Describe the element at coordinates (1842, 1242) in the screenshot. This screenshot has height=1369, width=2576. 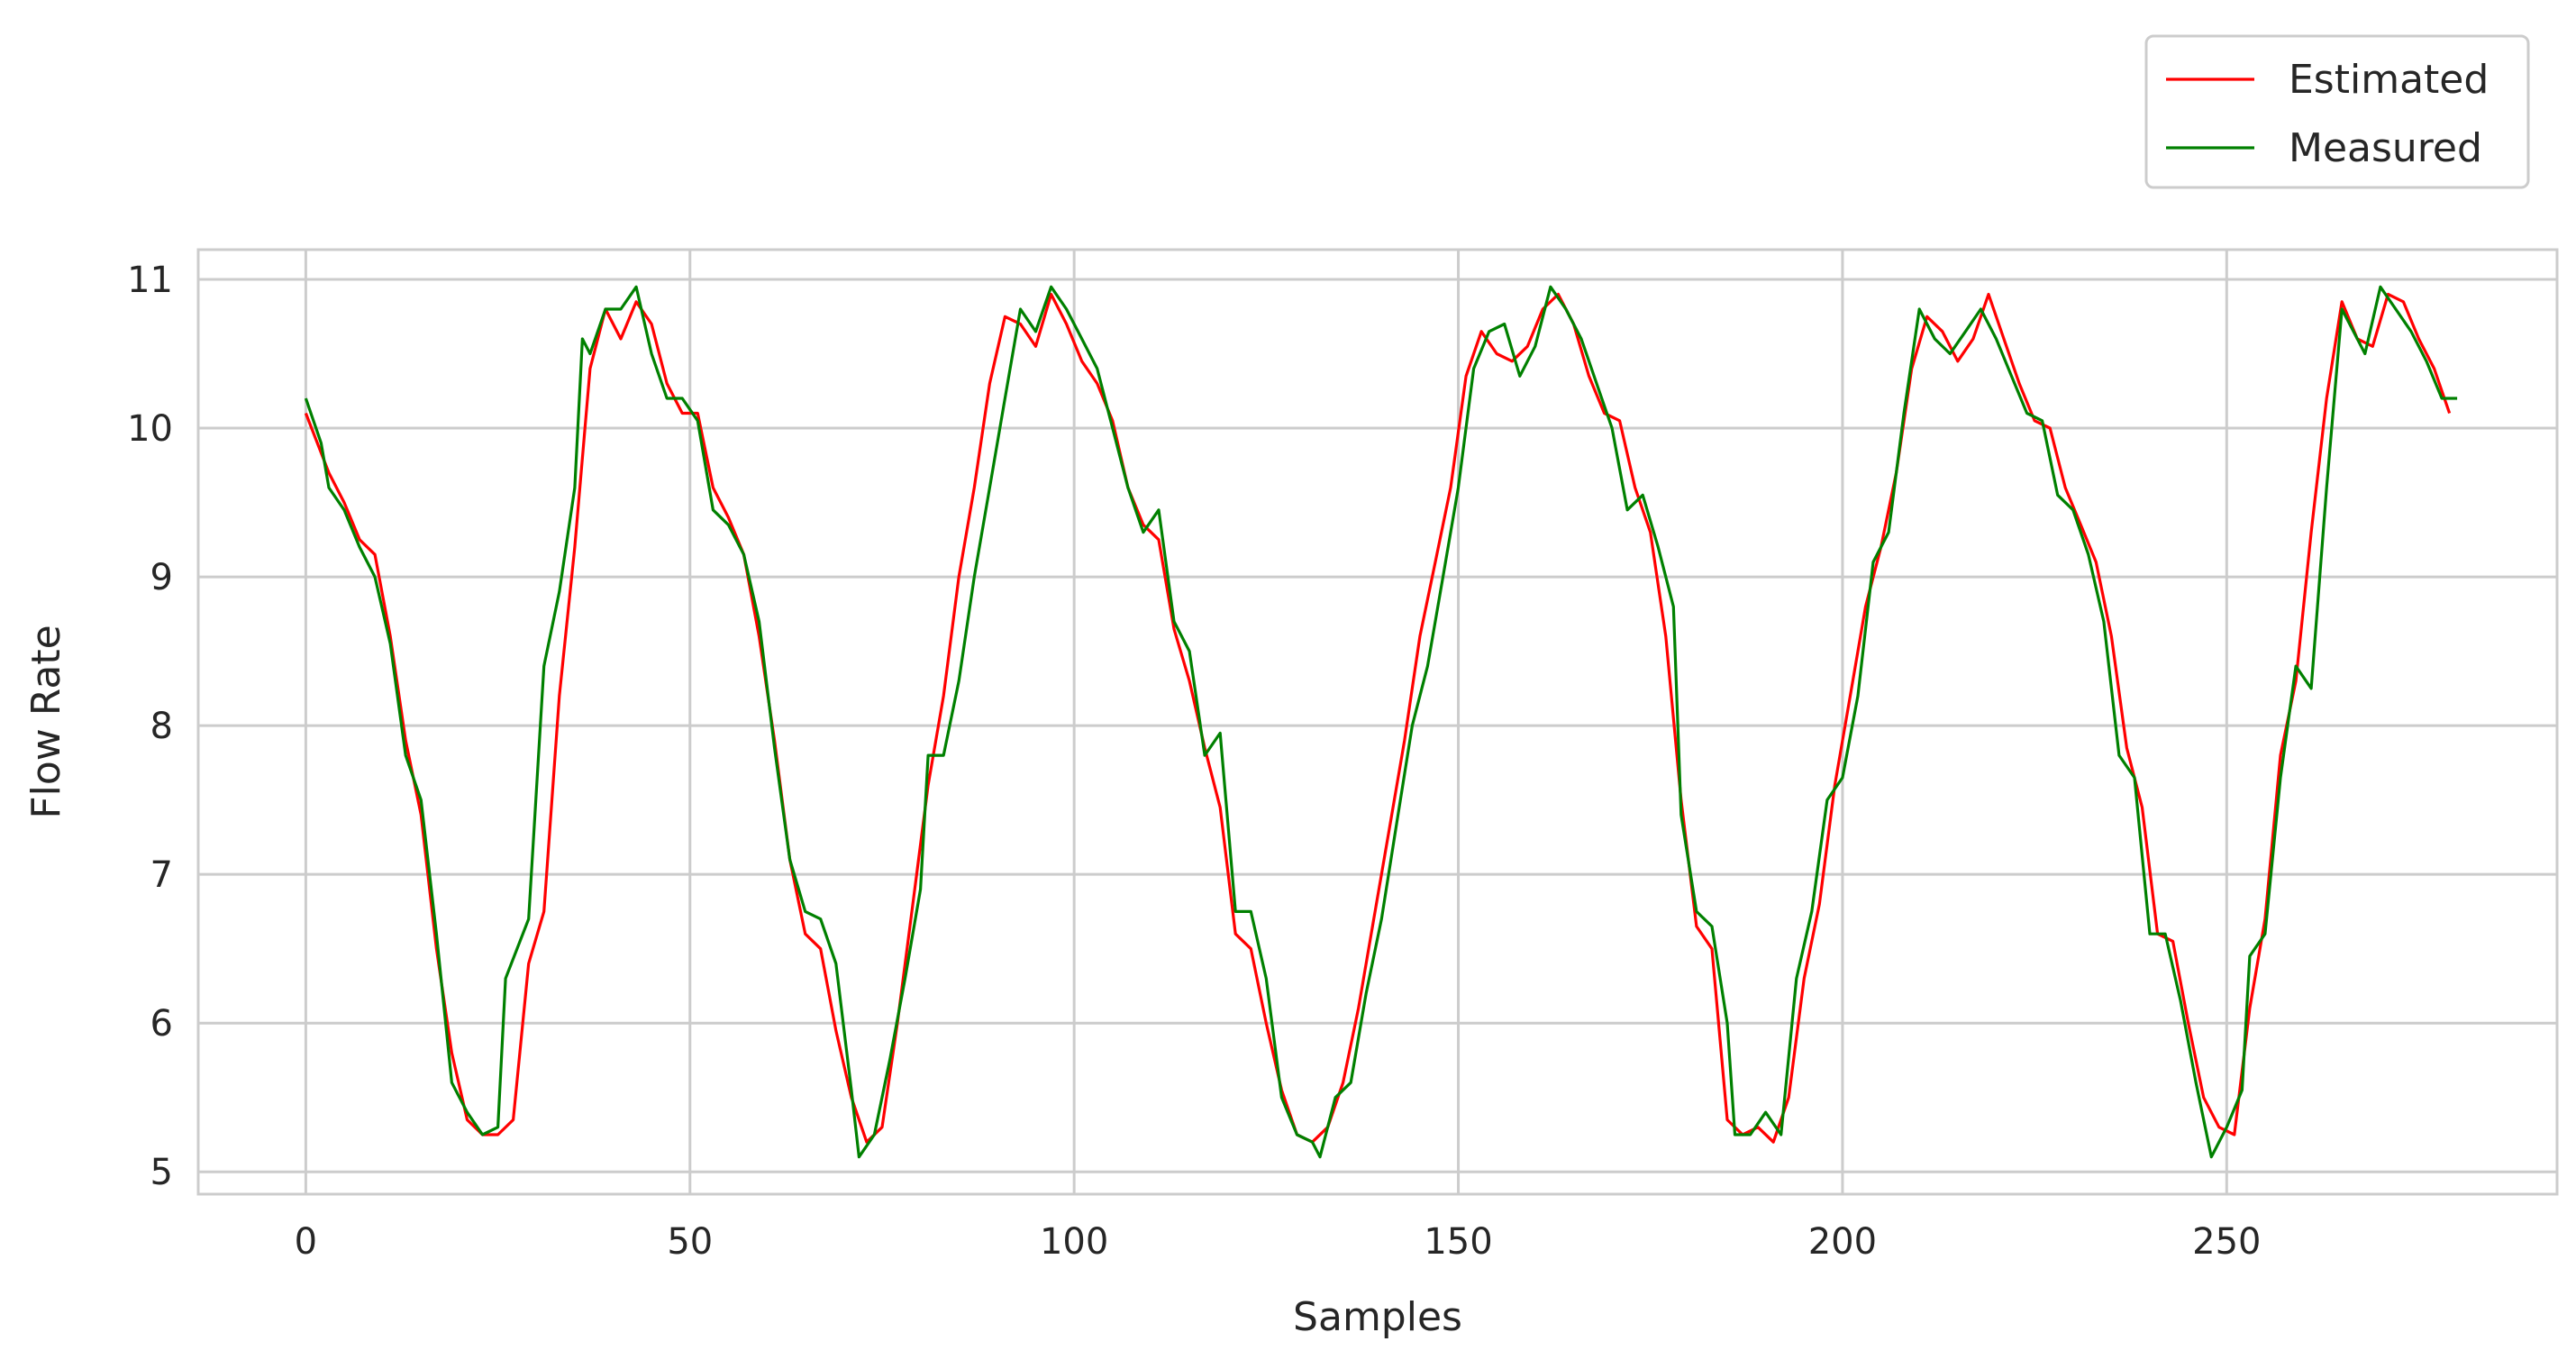
I see `x-tick-label: 200` at that location.